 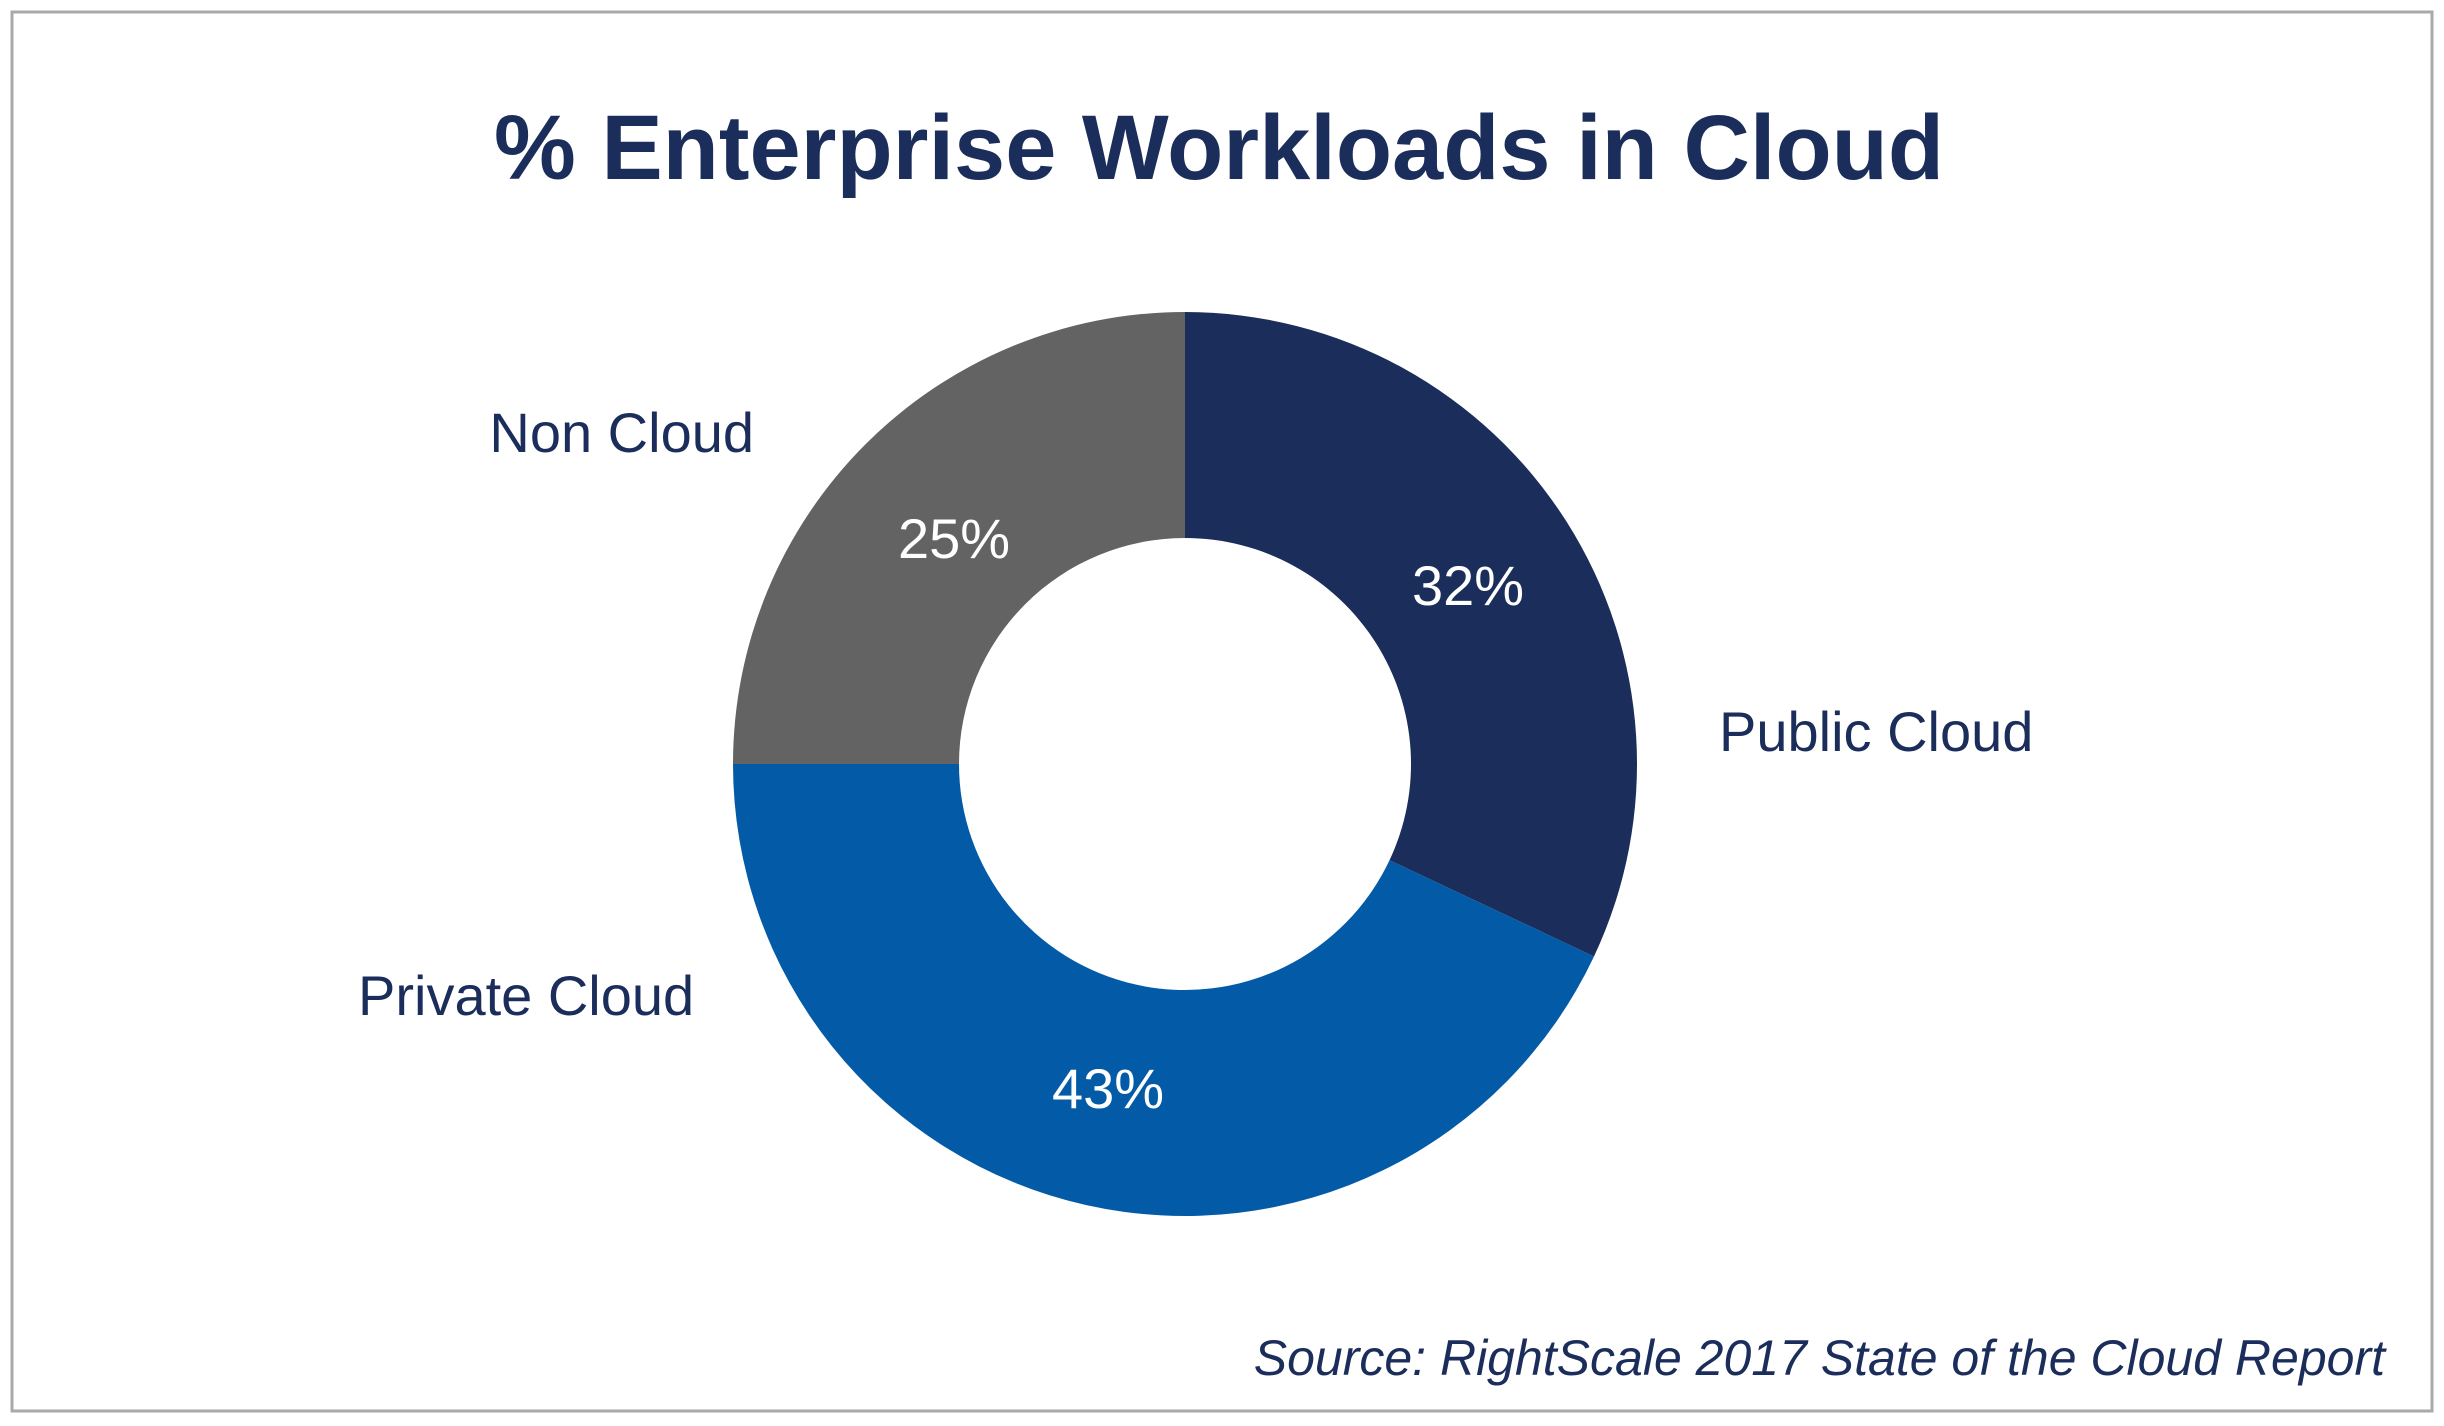 I want to click on slice-non-cloud, so click(x=959, y=538).